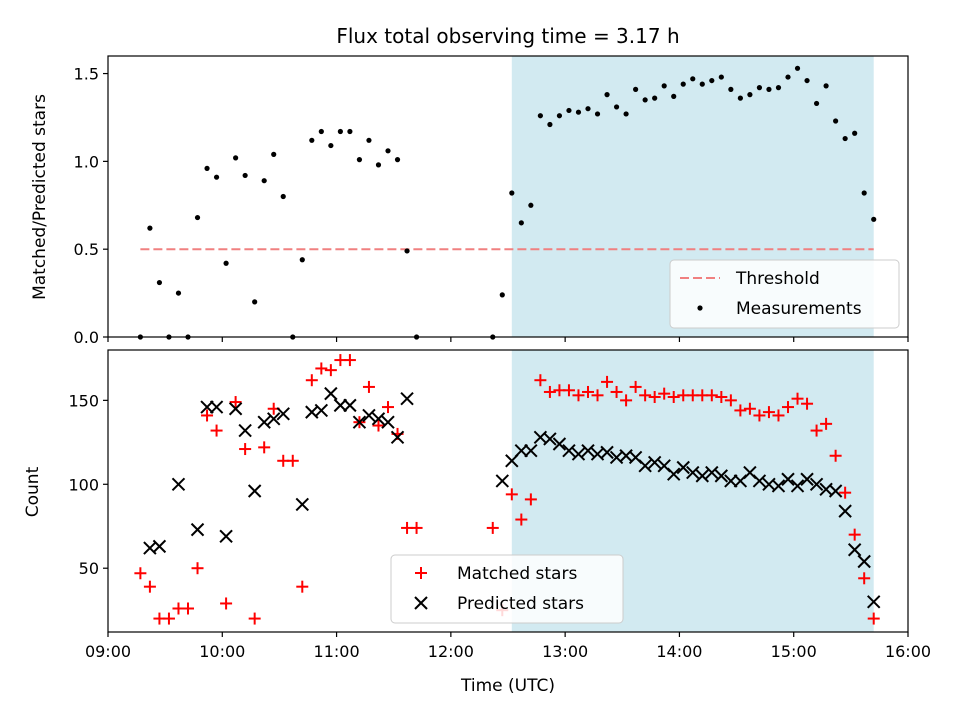 This screenshot has width=960, height=720. I want to click on x-tick-label: 10:00, so click(222, 651).